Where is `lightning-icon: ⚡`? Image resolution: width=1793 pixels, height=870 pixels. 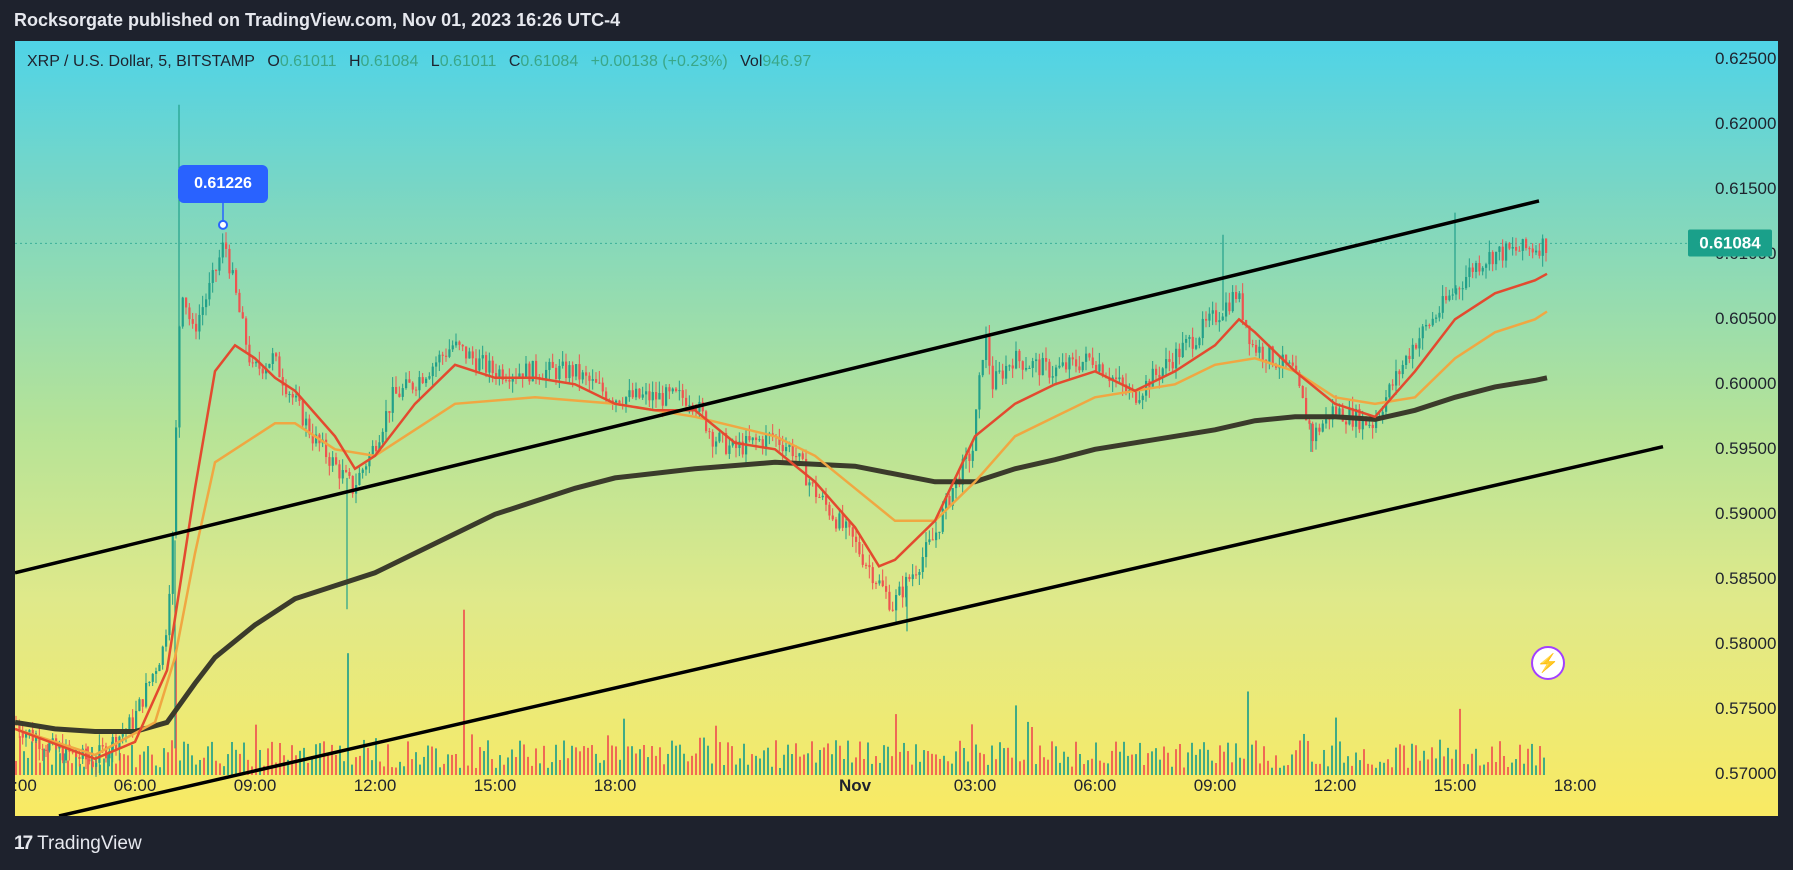
lightning-icon: ⚡ is located at coordinates (1548, 663).